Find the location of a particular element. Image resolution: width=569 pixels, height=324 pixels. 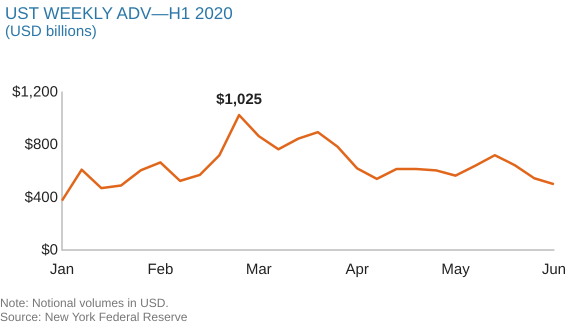

text: Note: Notional volumes in USD. is located at coordinates (84, 303).